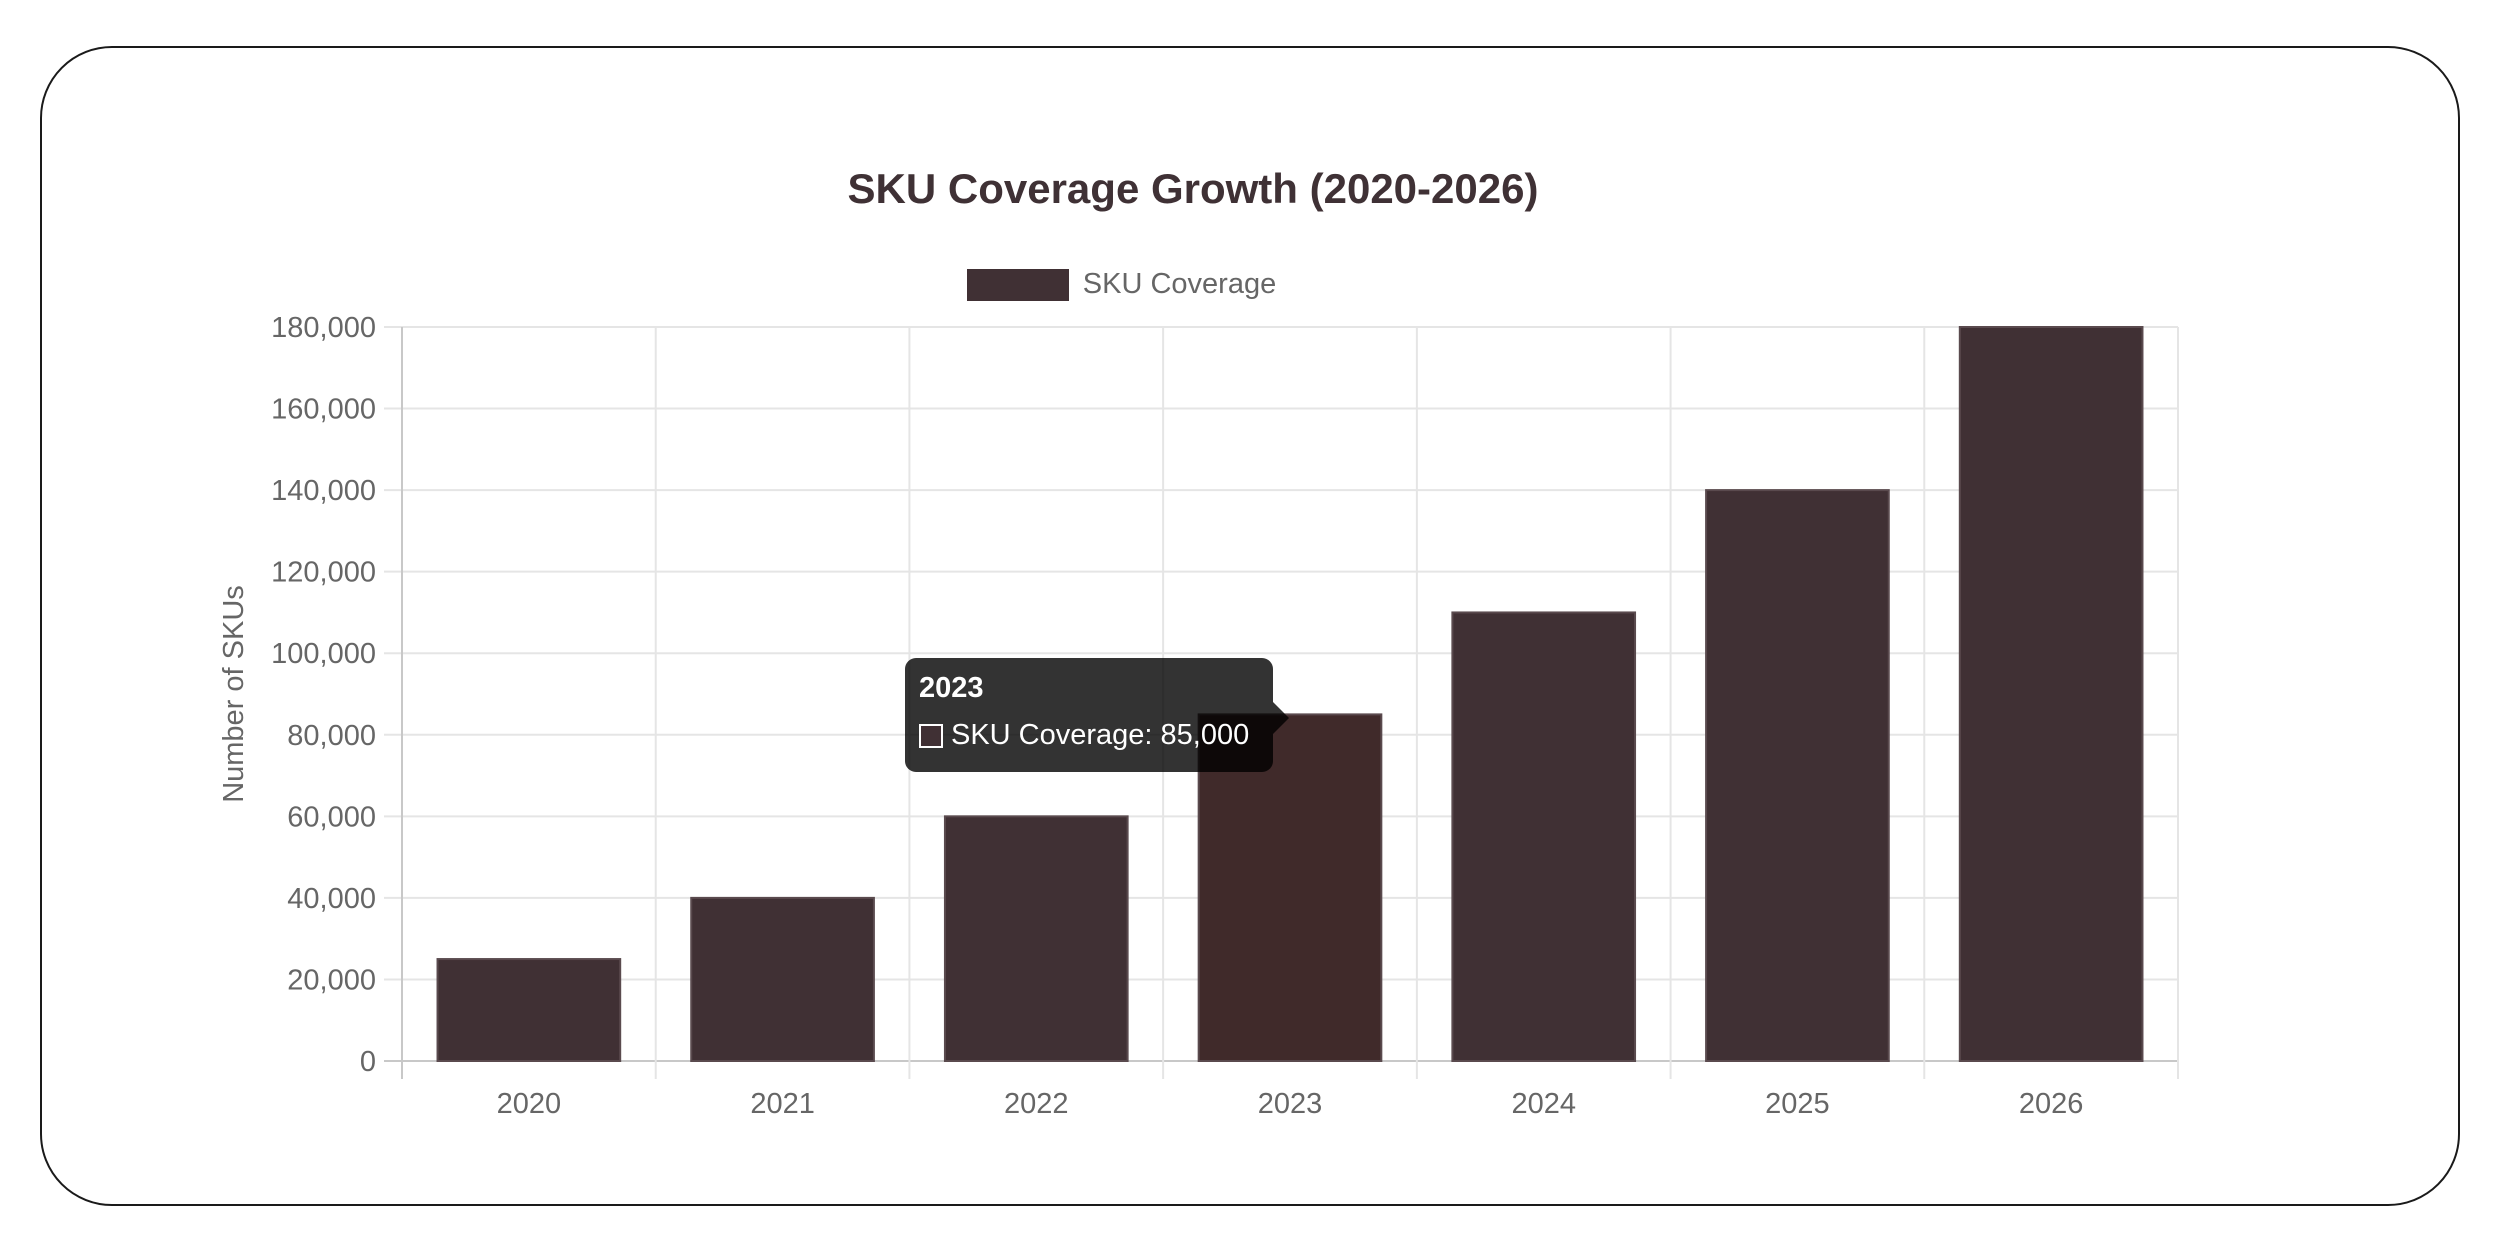  I want to click on bar-2020, so click(529, 1010).